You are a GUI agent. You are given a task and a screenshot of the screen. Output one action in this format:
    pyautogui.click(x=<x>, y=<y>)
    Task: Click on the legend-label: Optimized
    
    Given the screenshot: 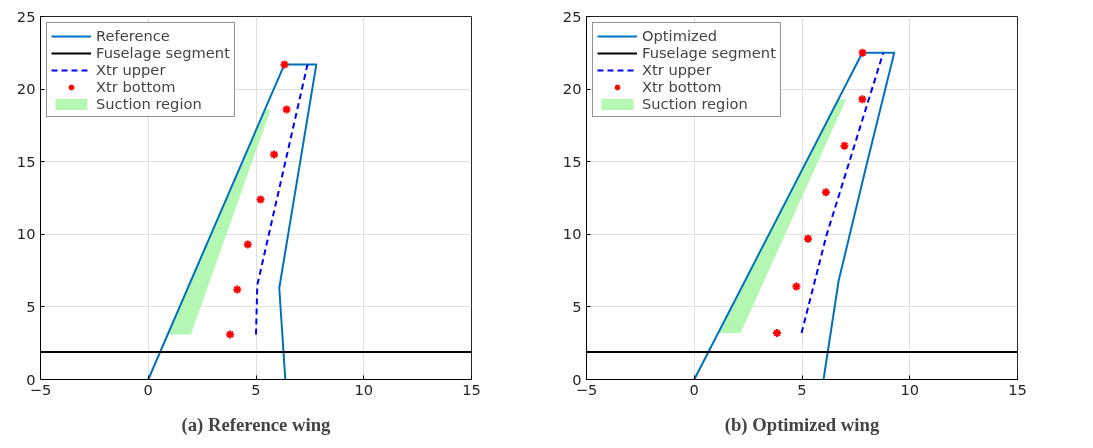 What is the action you would take?
    pyautogui.click(x=680, y=35)
    